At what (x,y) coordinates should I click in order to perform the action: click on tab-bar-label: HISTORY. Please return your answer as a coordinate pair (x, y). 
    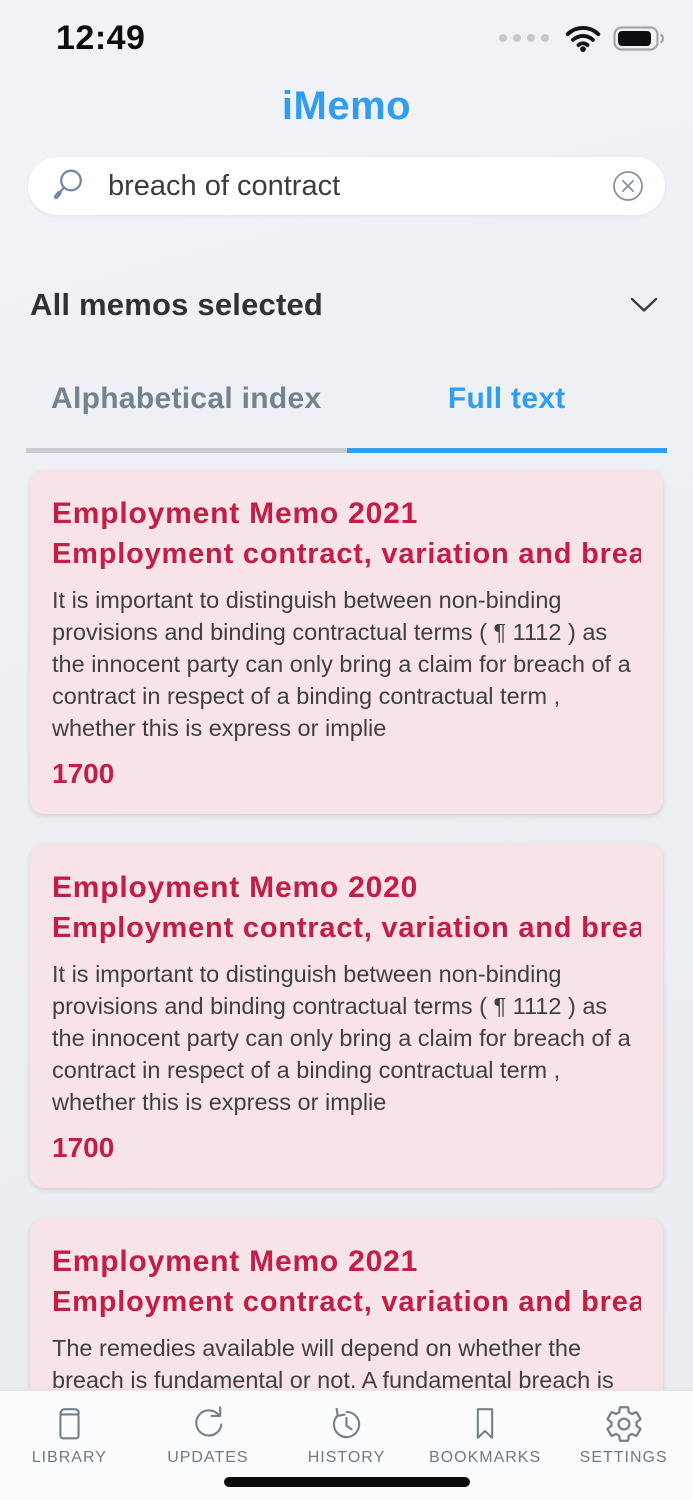
    Looking at the image, I should click on (346, 1457).